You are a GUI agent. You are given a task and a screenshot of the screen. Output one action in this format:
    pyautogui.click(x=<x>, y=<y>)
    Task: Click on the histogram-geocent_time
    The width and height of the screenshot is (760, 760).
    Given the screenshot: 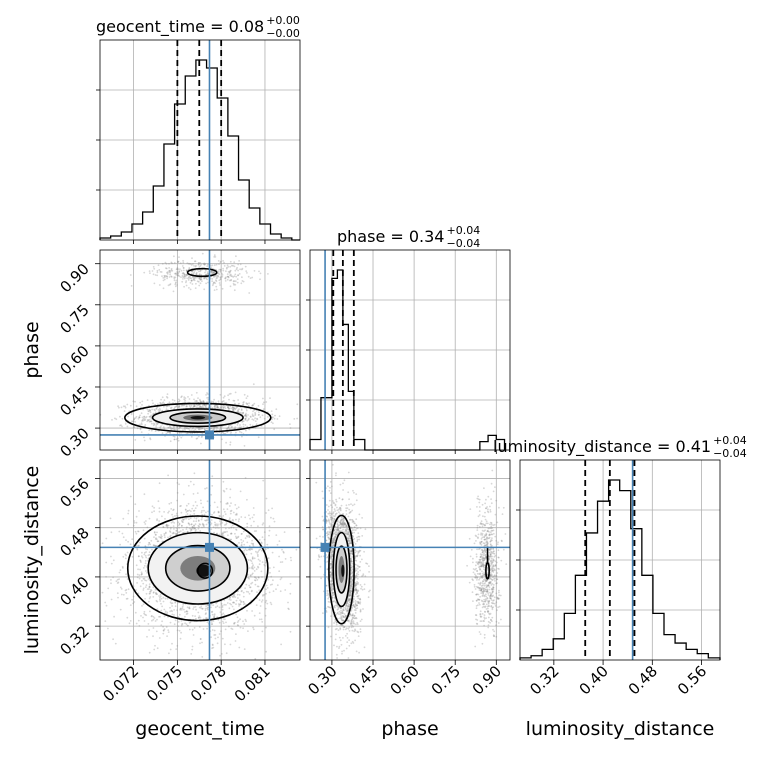 What is the action you would take?
    pyautogui.click(x=199, y=150)
    